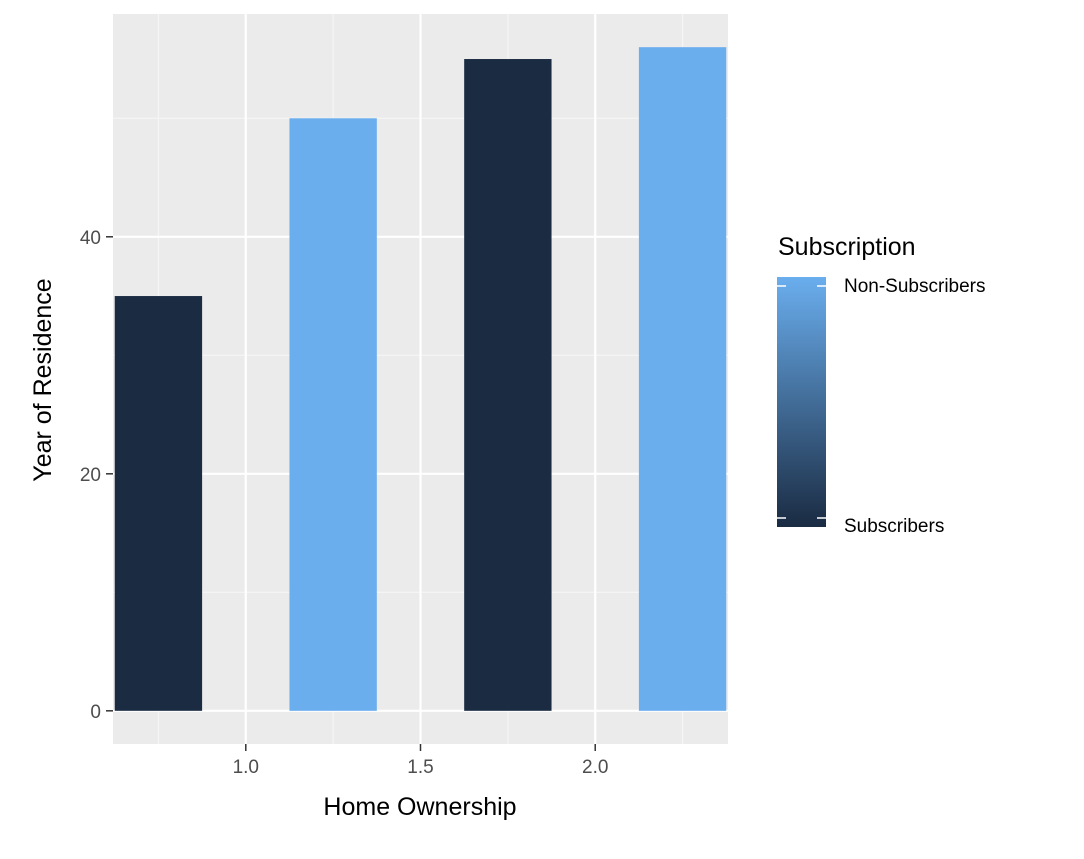 The width and height of the screenshot is (1084, 859). I want to click on legend-label-non-subscribers: Non-Subscribers, so click(915, 286).